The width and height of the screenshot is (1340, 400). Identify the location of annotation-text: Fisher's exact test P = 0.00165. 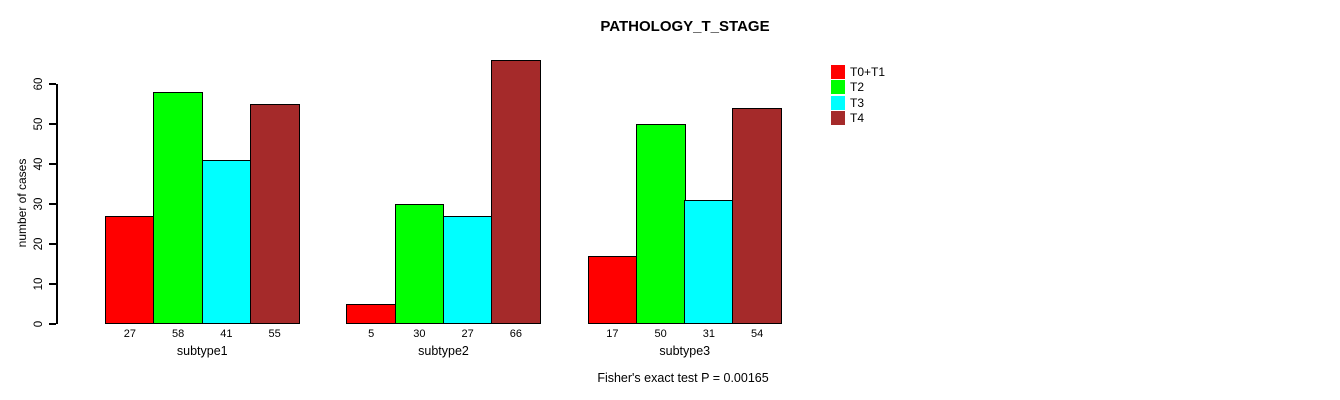
(683, 378).